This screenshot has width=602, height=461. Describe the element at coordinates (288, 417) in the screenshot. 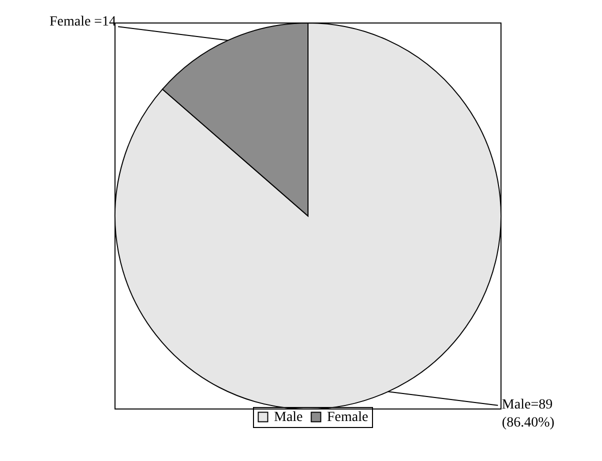

I see `legend-label: Male` at that location.